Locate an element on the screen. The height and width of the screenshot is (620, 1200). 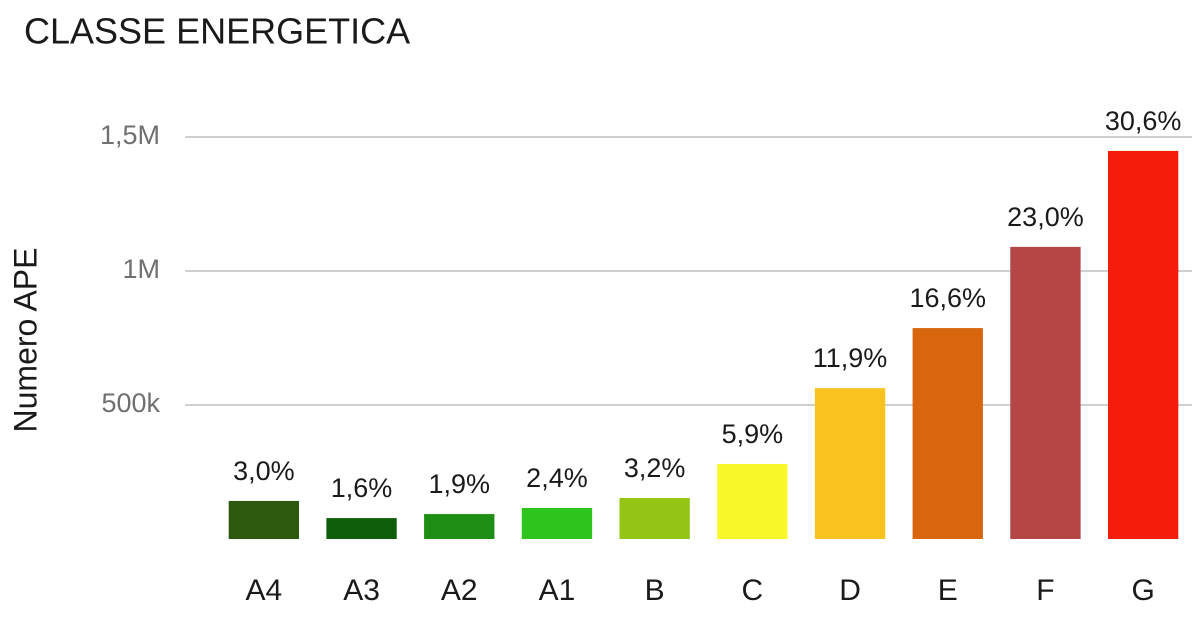
x-tick-label: A1 is located at coordinates (557, 590).